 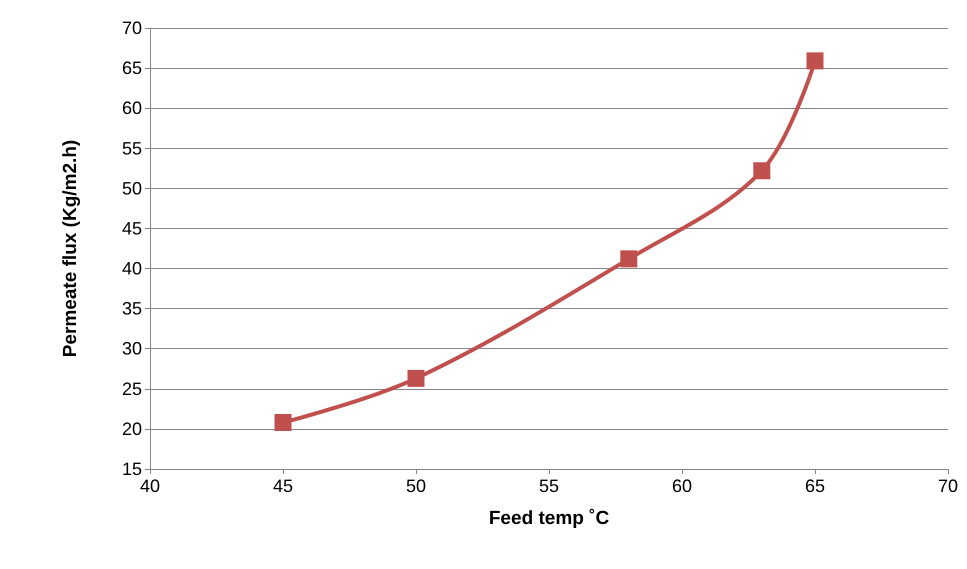 What do you see at coordinates (549, 518) in the screenshot?
I see `x-axis-title: Feed temp ˚C` at bounding box center [549, 518].